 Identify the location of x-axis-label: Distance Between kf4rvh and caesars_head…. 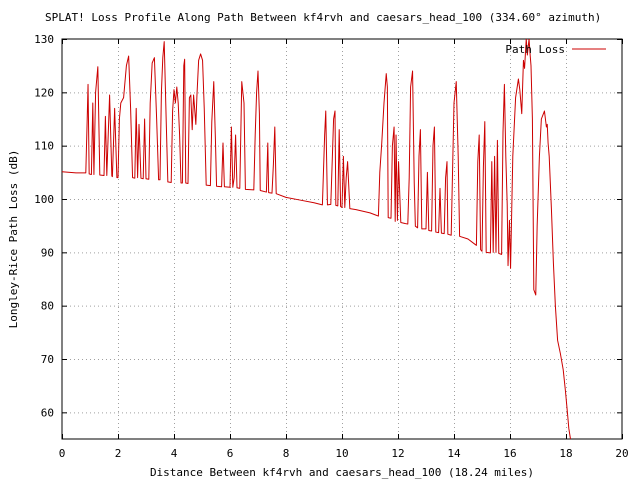
(342, 472).